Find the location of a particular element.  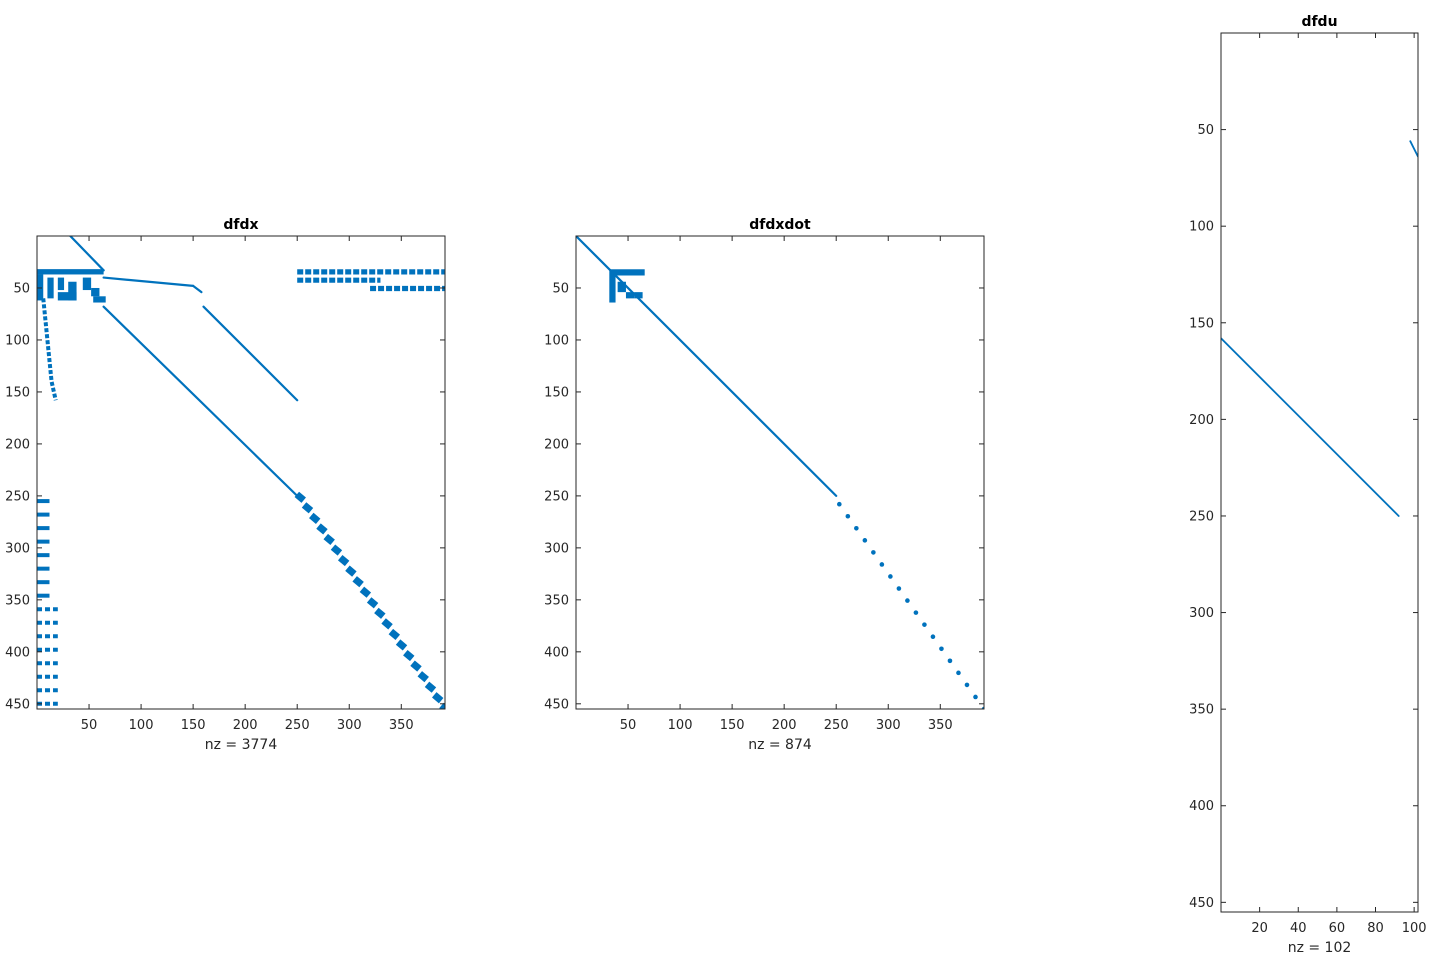

x-tick-label: 300 is located at coordinates (349, 725).